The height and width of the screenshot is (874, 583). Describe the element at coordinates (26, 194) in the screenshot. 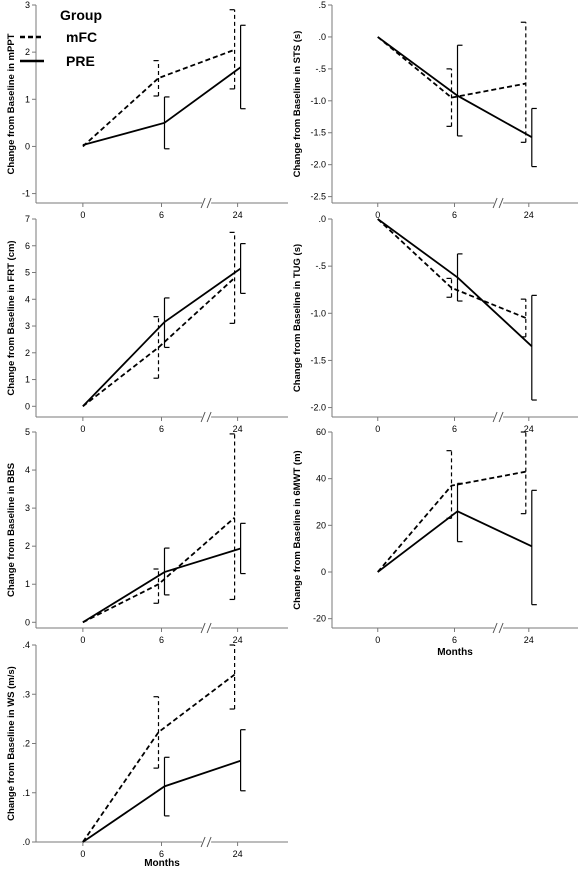

I see `y-tick-label: -1` at that location.